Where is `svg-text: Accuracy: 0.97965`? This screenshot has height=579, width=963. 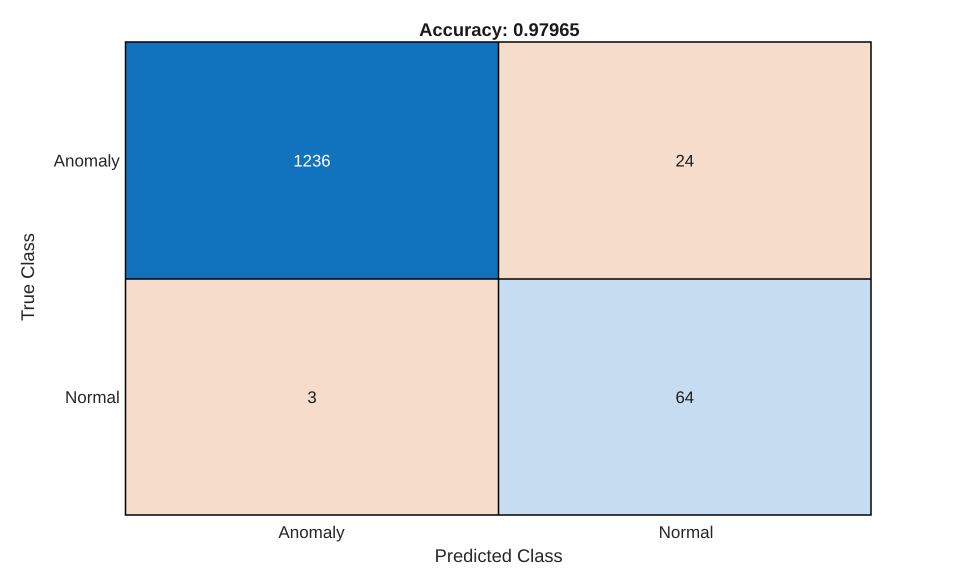 svg-text: Accuracy: 0.97965 is located at coordinates (499, 29).